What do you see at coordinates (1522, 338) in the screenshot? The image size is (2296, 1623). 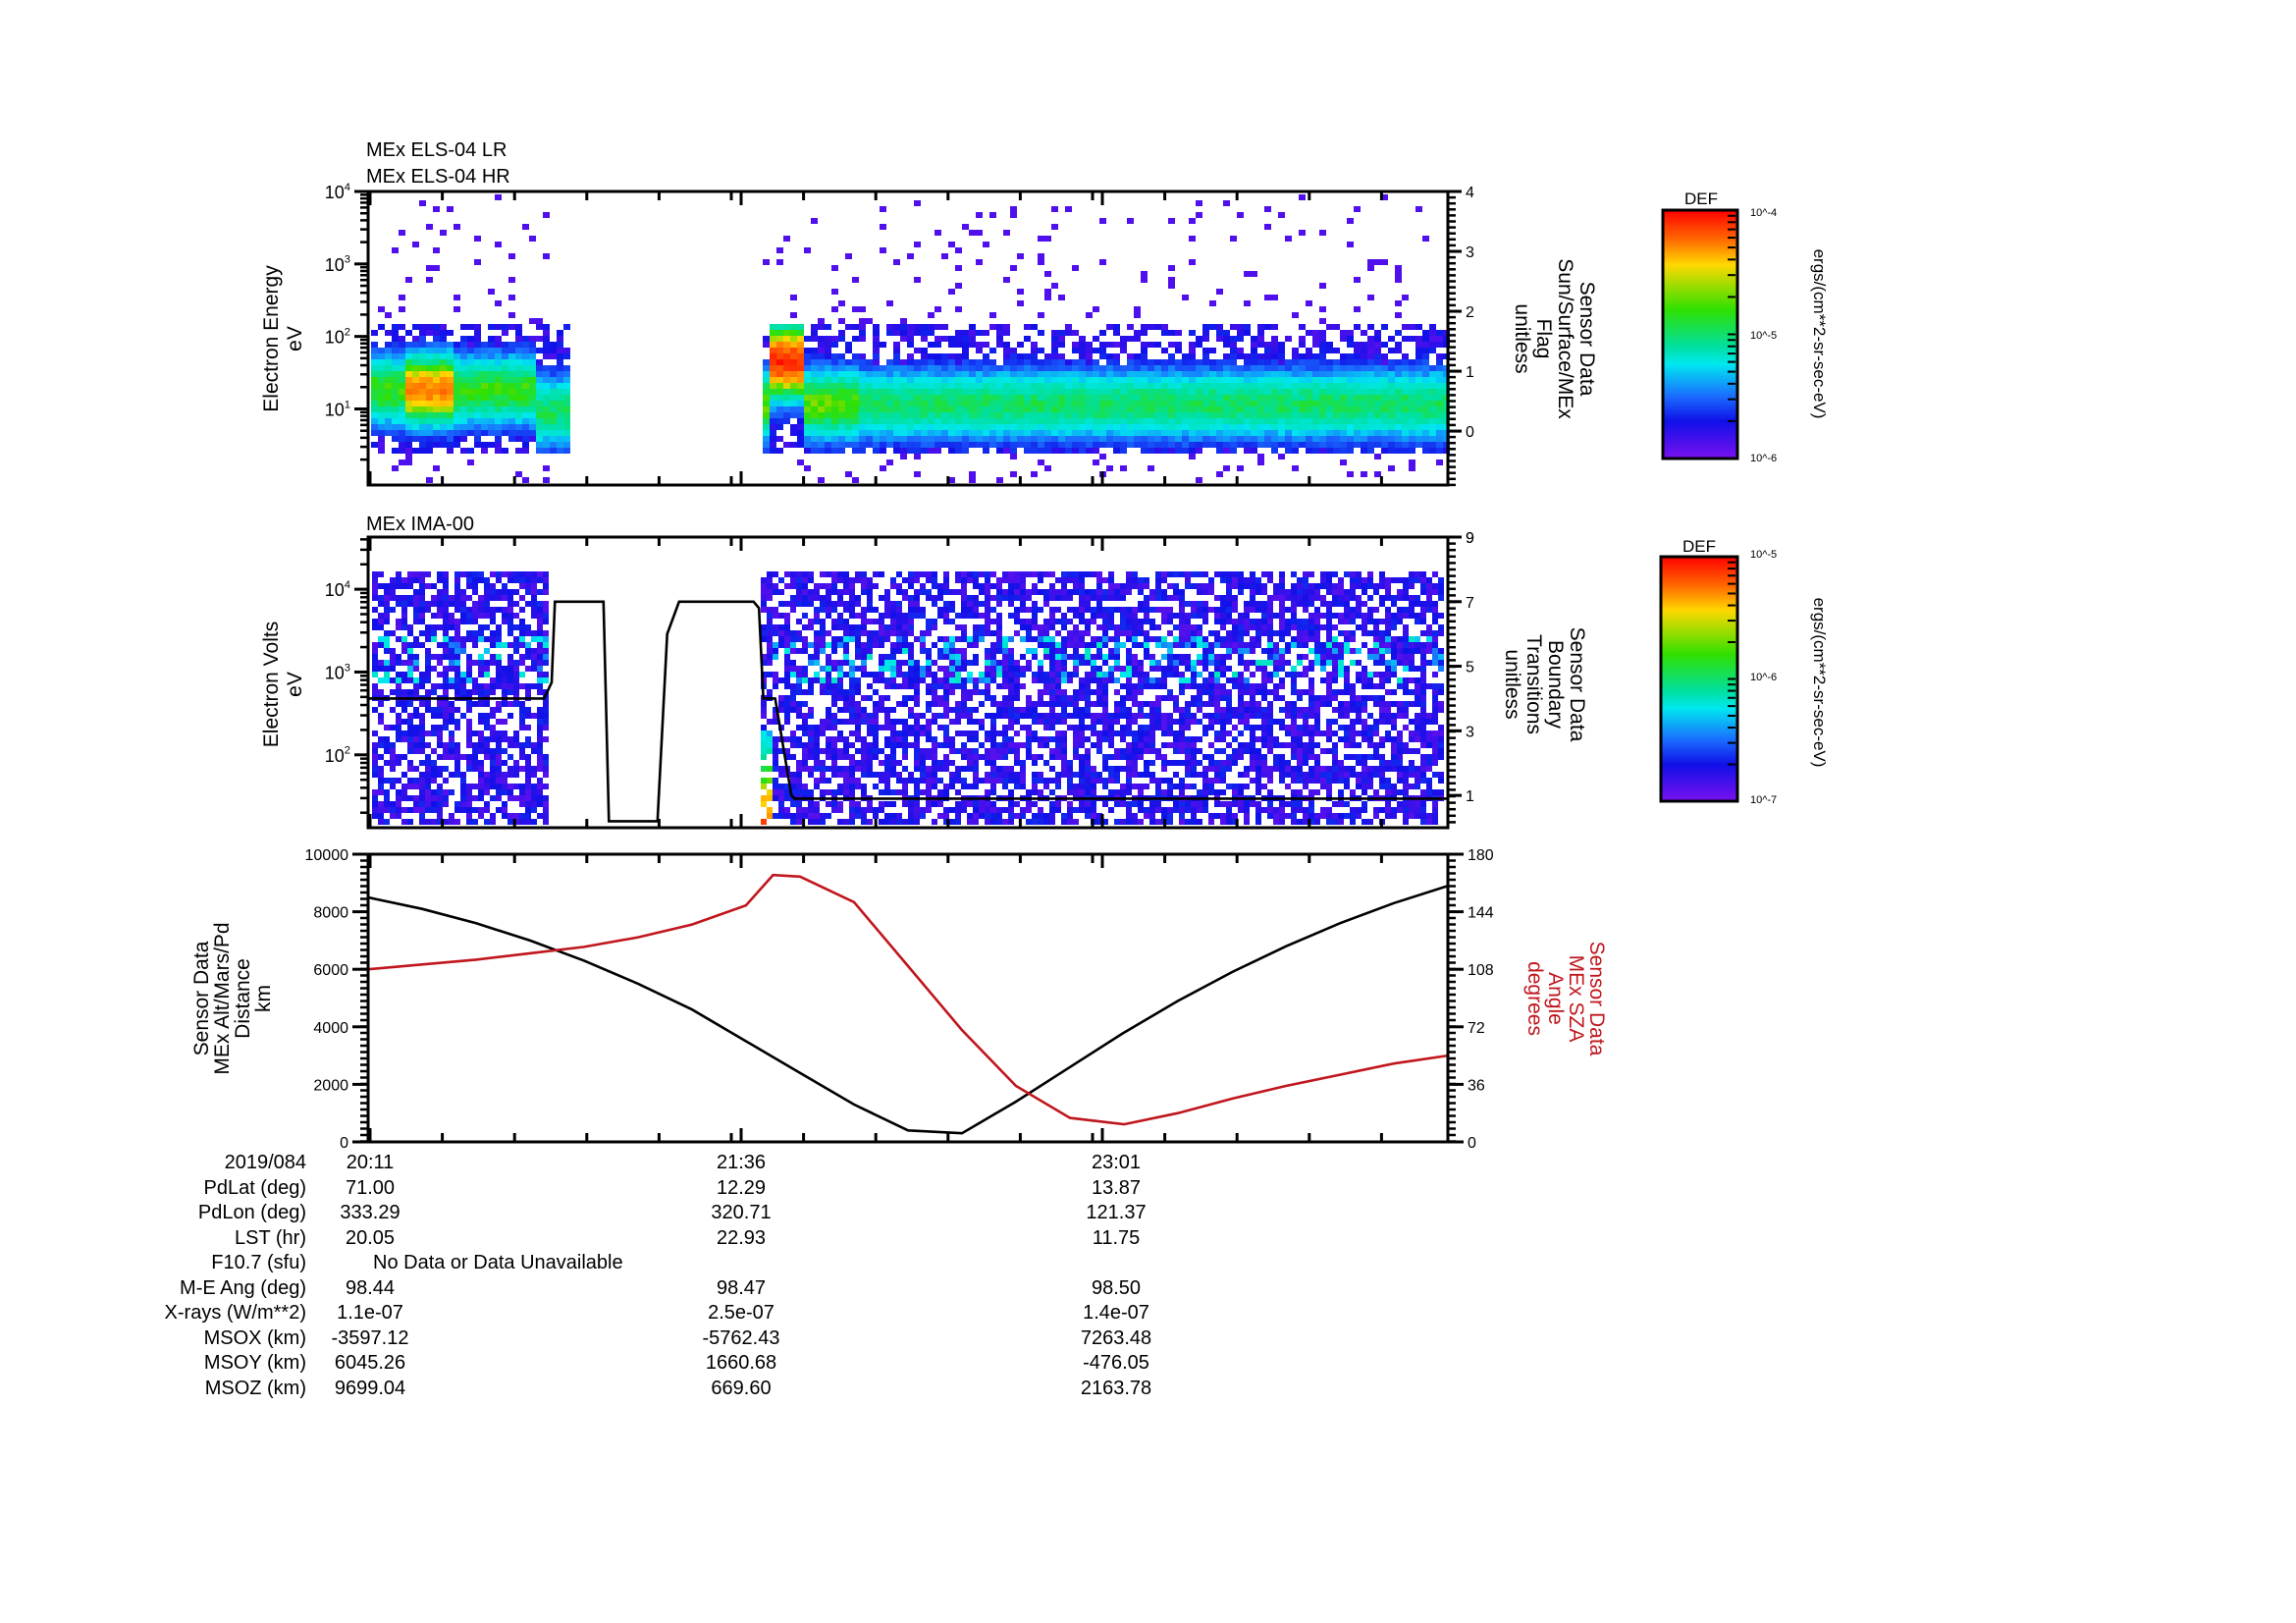 I see `svg-text: unitless` at bounding box center [1522, 338].